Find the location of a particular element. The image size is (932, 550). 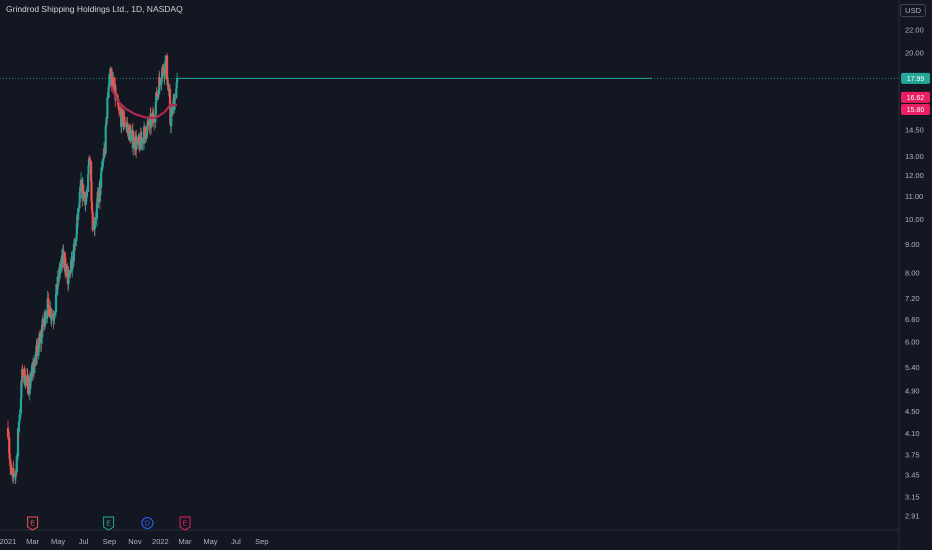

y-tick-label: 10.00 is located at coordinates (914, 219).